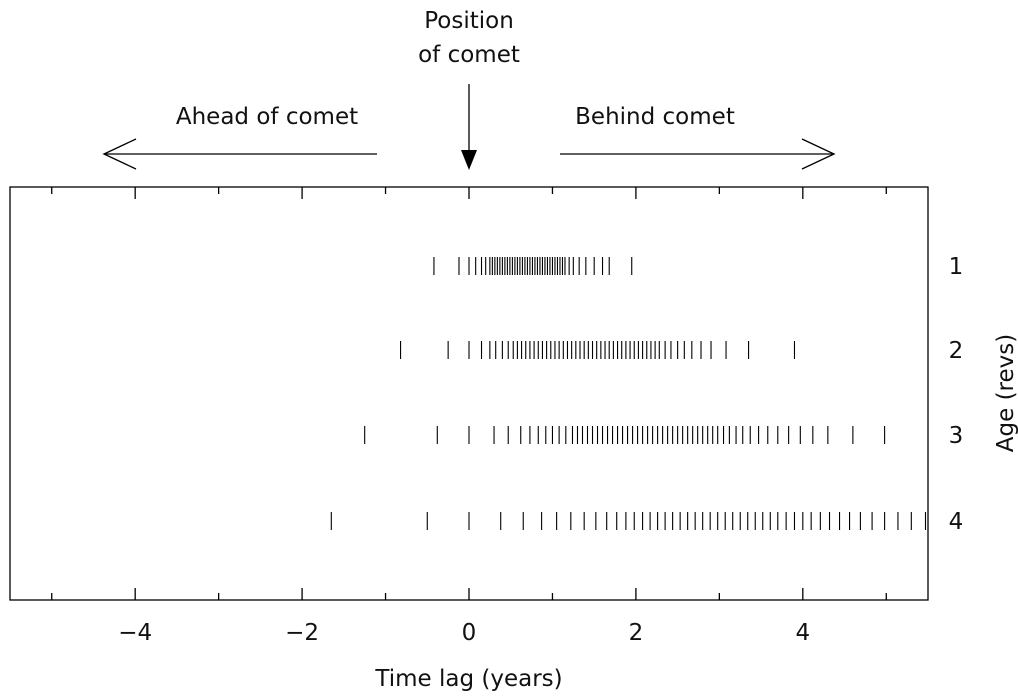 This screenshot has width=1018, height=698. Describe the element at coordinates (956, 522) in the screenshot. I see `y-category-label: 4` at that location.